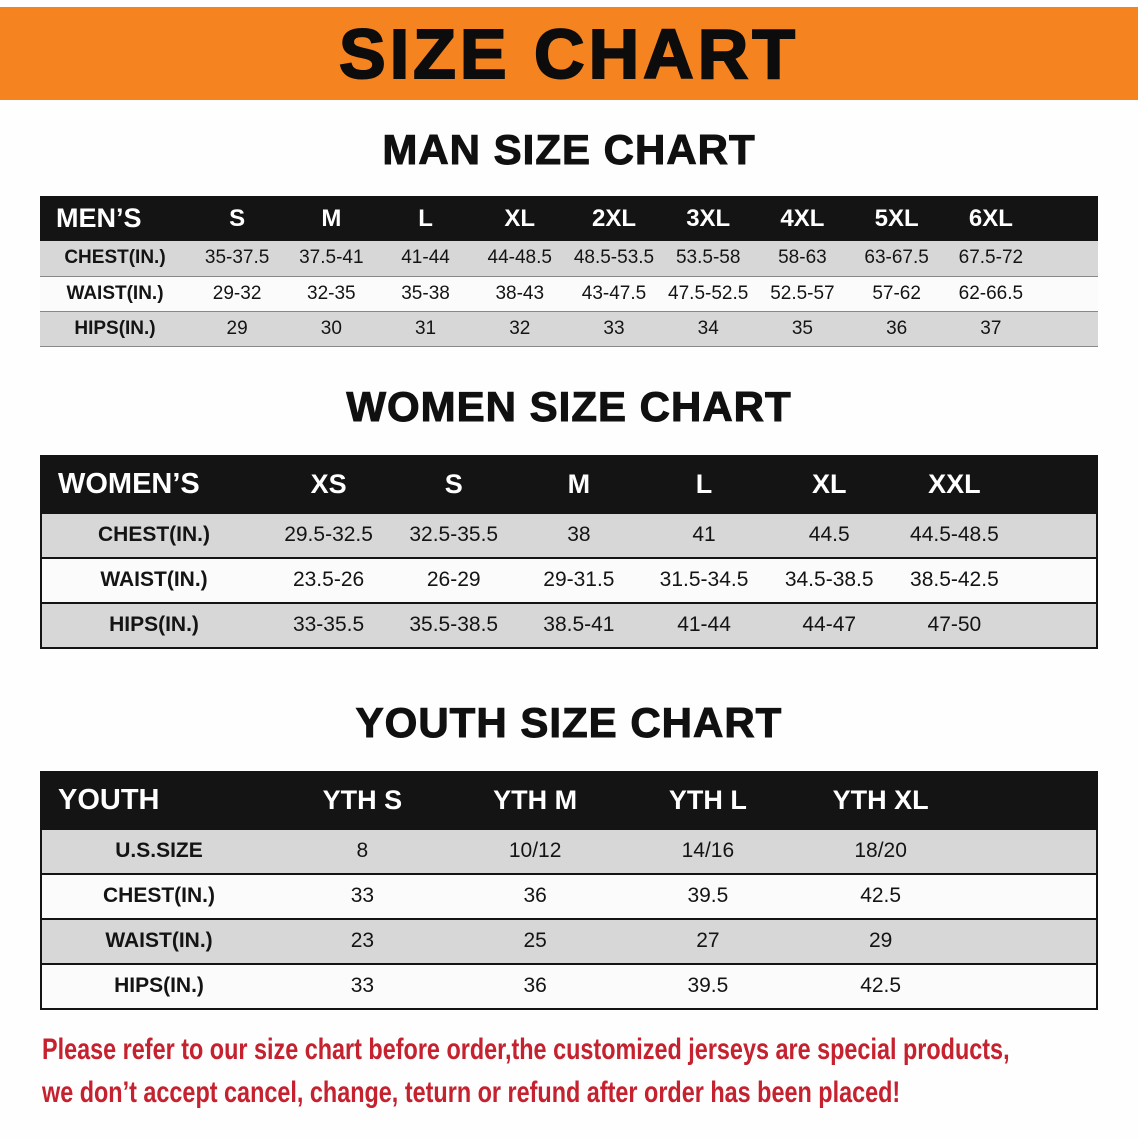 This screenshot has height=1139, width=1138. I want to click on men-section-title: MAN SIZE CHART, so click(569, 150).